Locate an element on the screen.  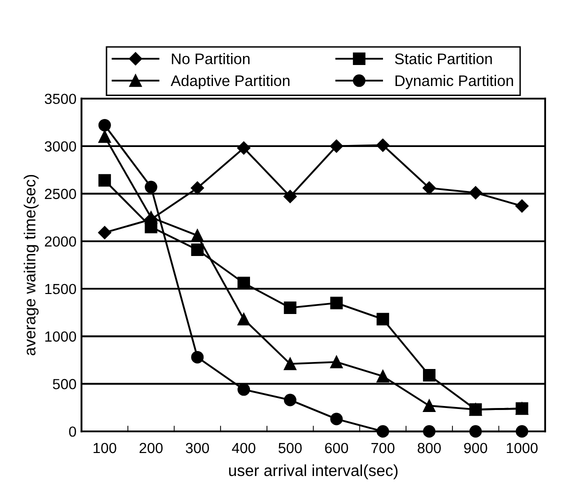
x-tick-label: 700 is located at coordinates (382, 448).